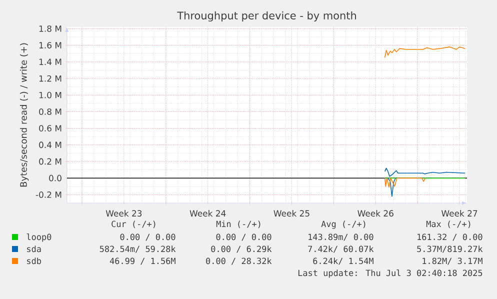  What do you see at coordinates (50, 45) in the screenshot?
I see `y-tick-label: 1.6 M` at bounding box center [50, 45].